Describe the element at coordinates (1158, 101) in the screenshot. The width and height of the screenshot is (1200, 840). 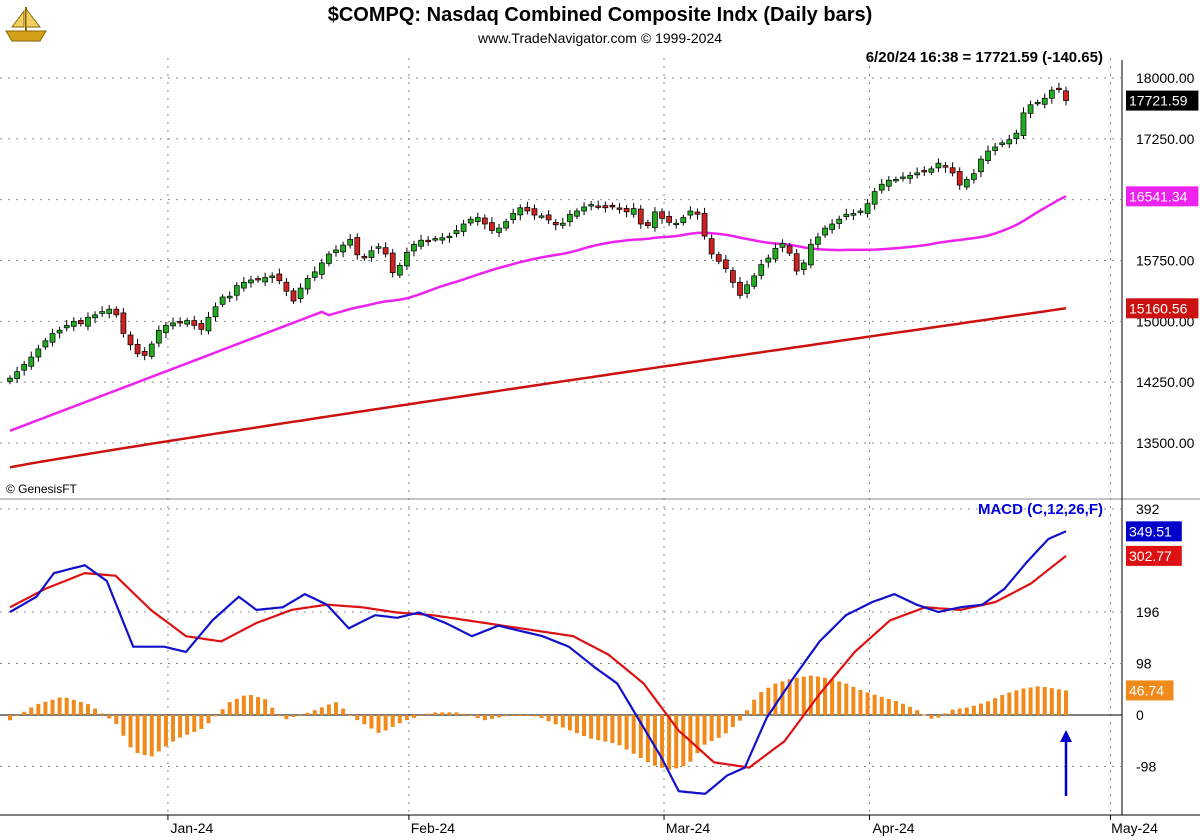
I see `price-value-label-price: 17721.59` at that location.